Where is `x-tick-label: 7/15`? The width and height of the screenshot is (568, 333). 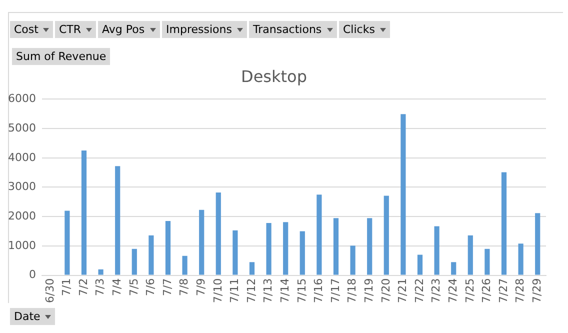
x-tick-label: 7/15 is located at coordinates (301, 290).